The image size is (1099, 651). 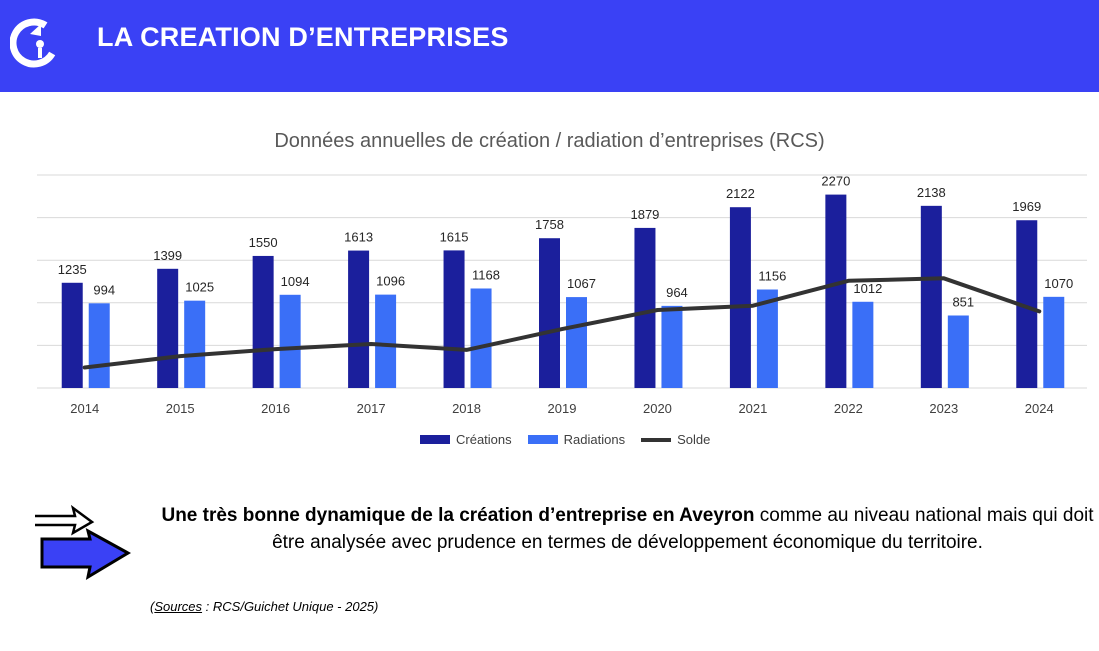 I want to click on source-open: (, so click(x=152, y=606).